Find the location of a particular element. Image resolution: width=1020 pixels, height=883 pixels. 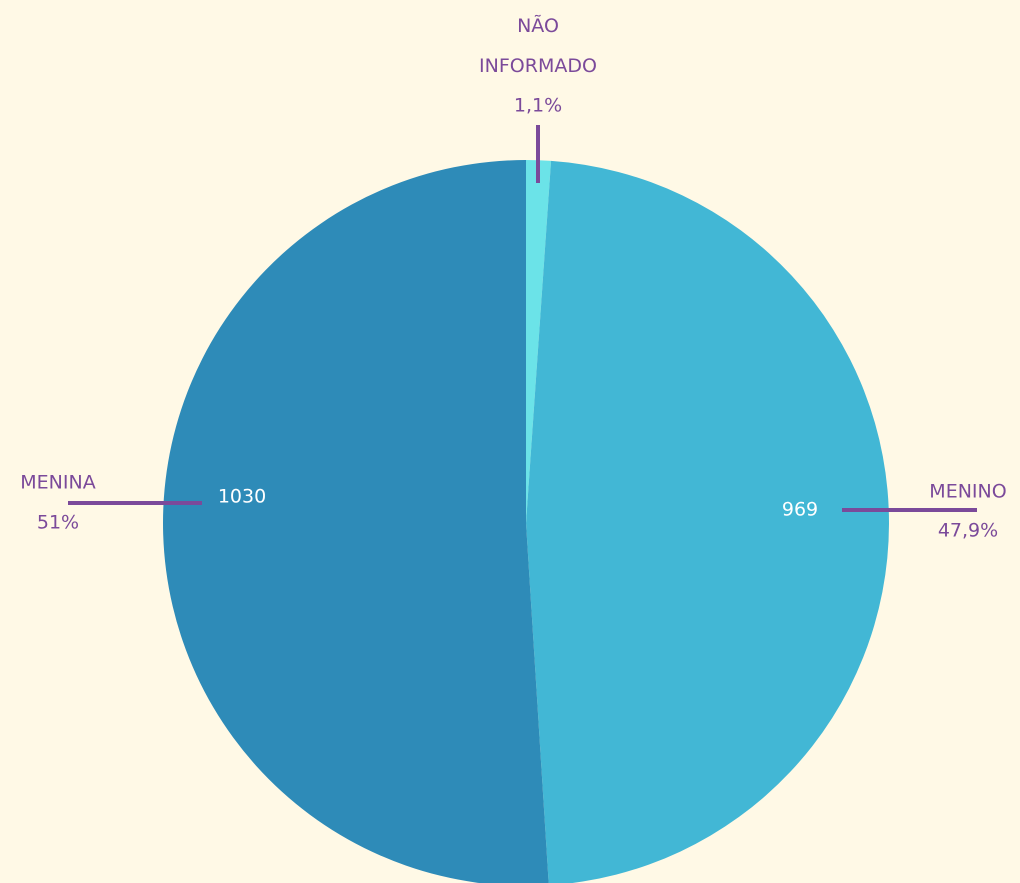

slice-label: MENINA is located at coordinates (57, 483).